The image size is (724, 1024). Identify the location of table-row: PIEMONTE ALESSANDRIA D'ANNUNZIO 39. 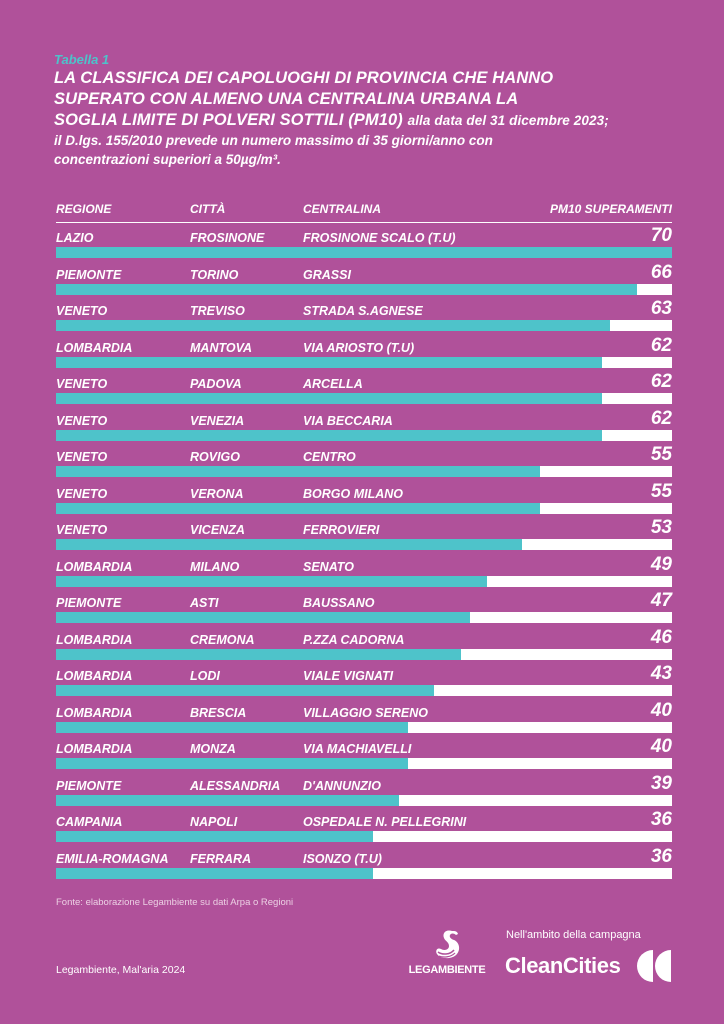
(364, 790).